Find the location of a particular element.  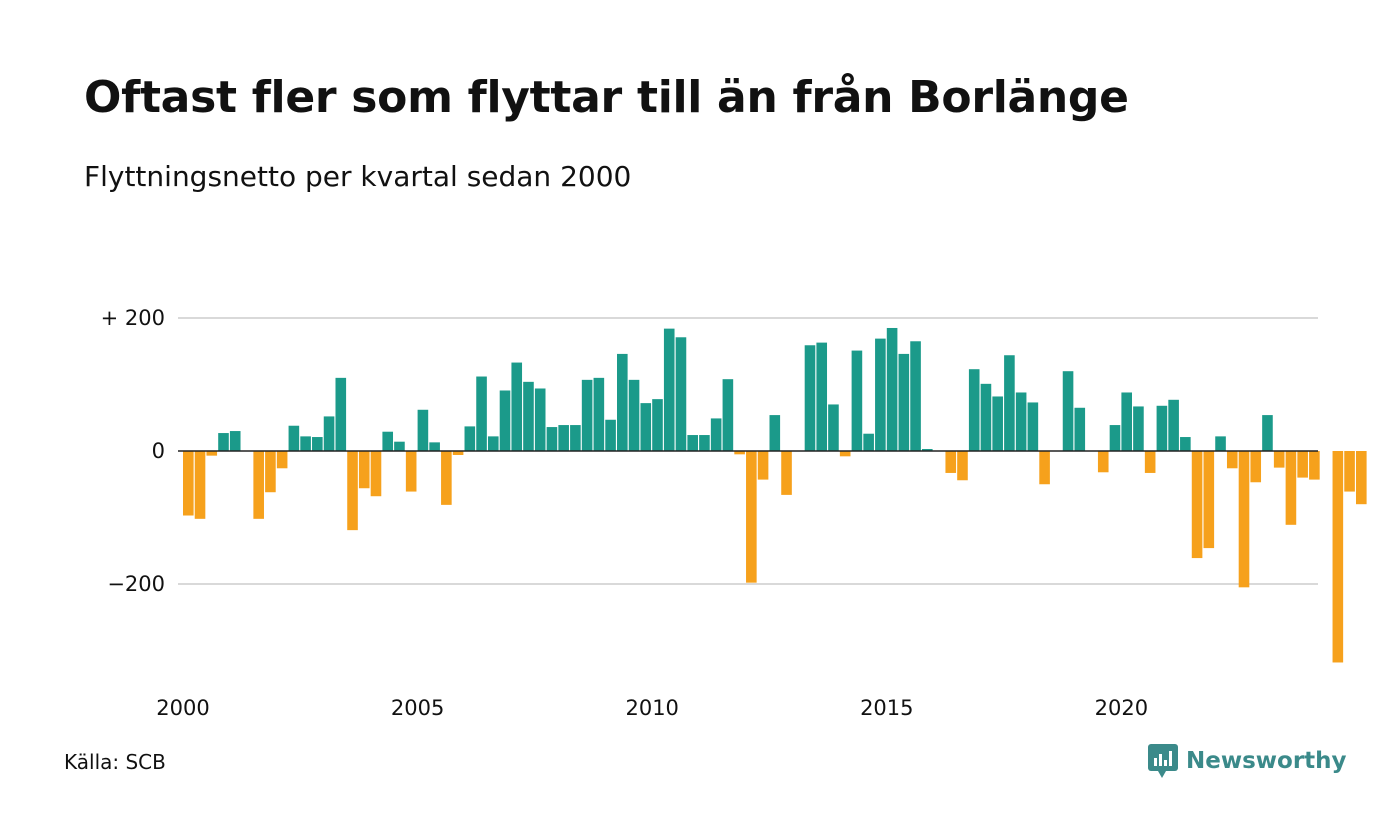

newsworthy-logo-icon is located at coordinates (1163, 761).